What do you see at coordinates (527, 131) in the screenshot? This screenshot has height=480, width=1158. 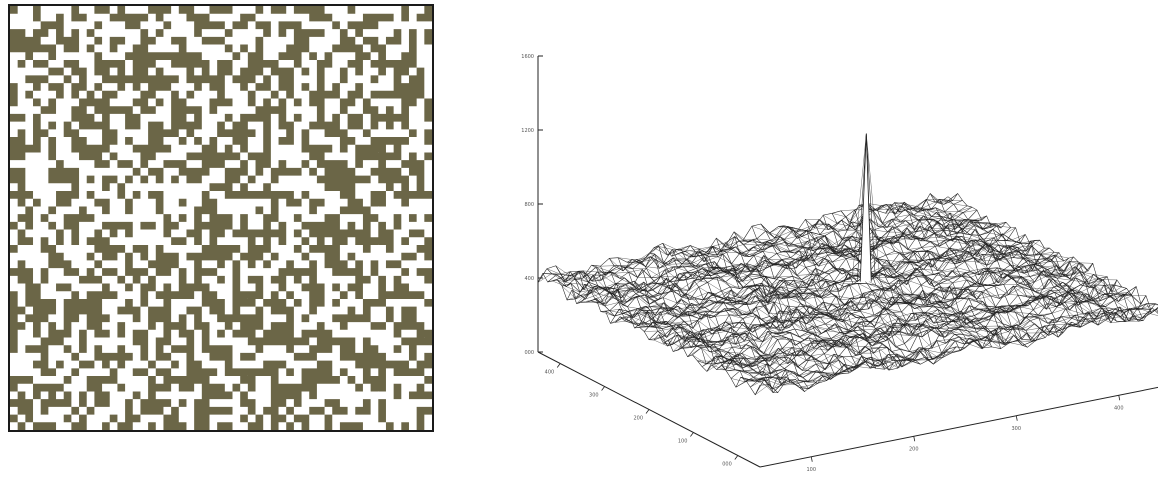 I see `z-tick-label: 1200` at bounding box center [527, 131].